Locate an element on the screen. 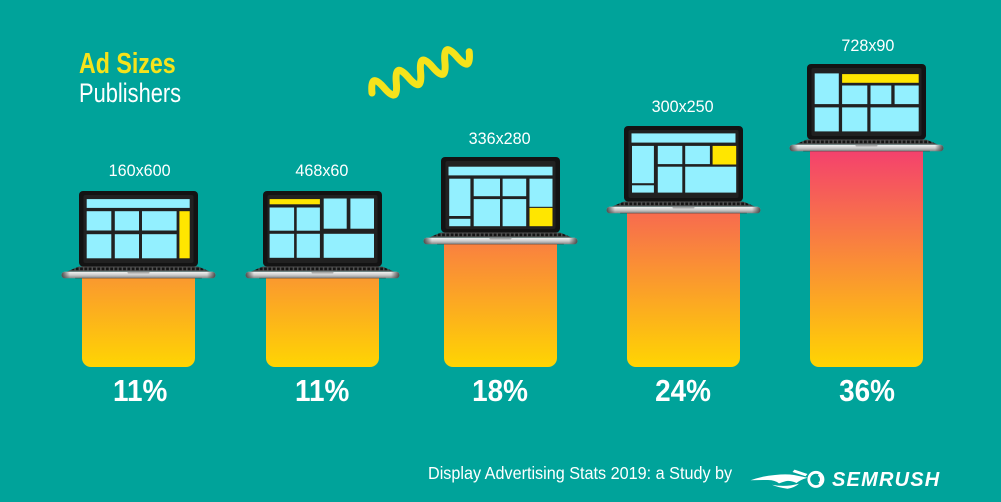 The width and height of the screenshot is (1001, 502). svg-text: SEMRUSH is located at coordinates (886, 480).